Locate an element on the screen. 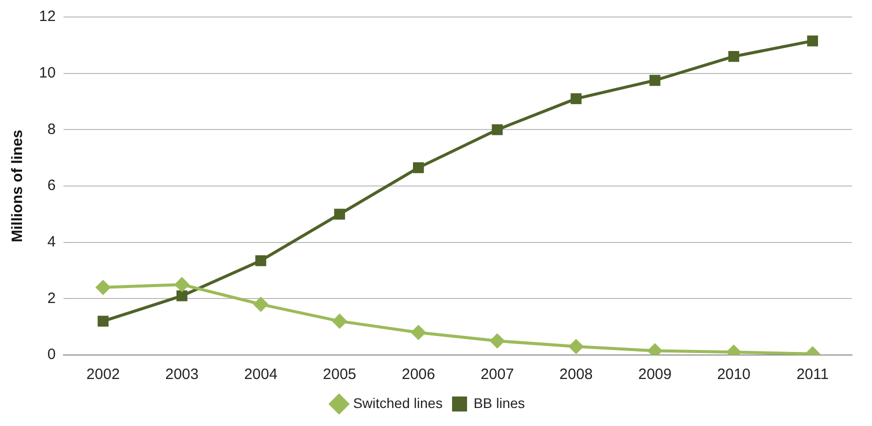 The width and height of the screenshot is (872, 426). x-tick-label: 2002 is located at coordinates (103, 375).